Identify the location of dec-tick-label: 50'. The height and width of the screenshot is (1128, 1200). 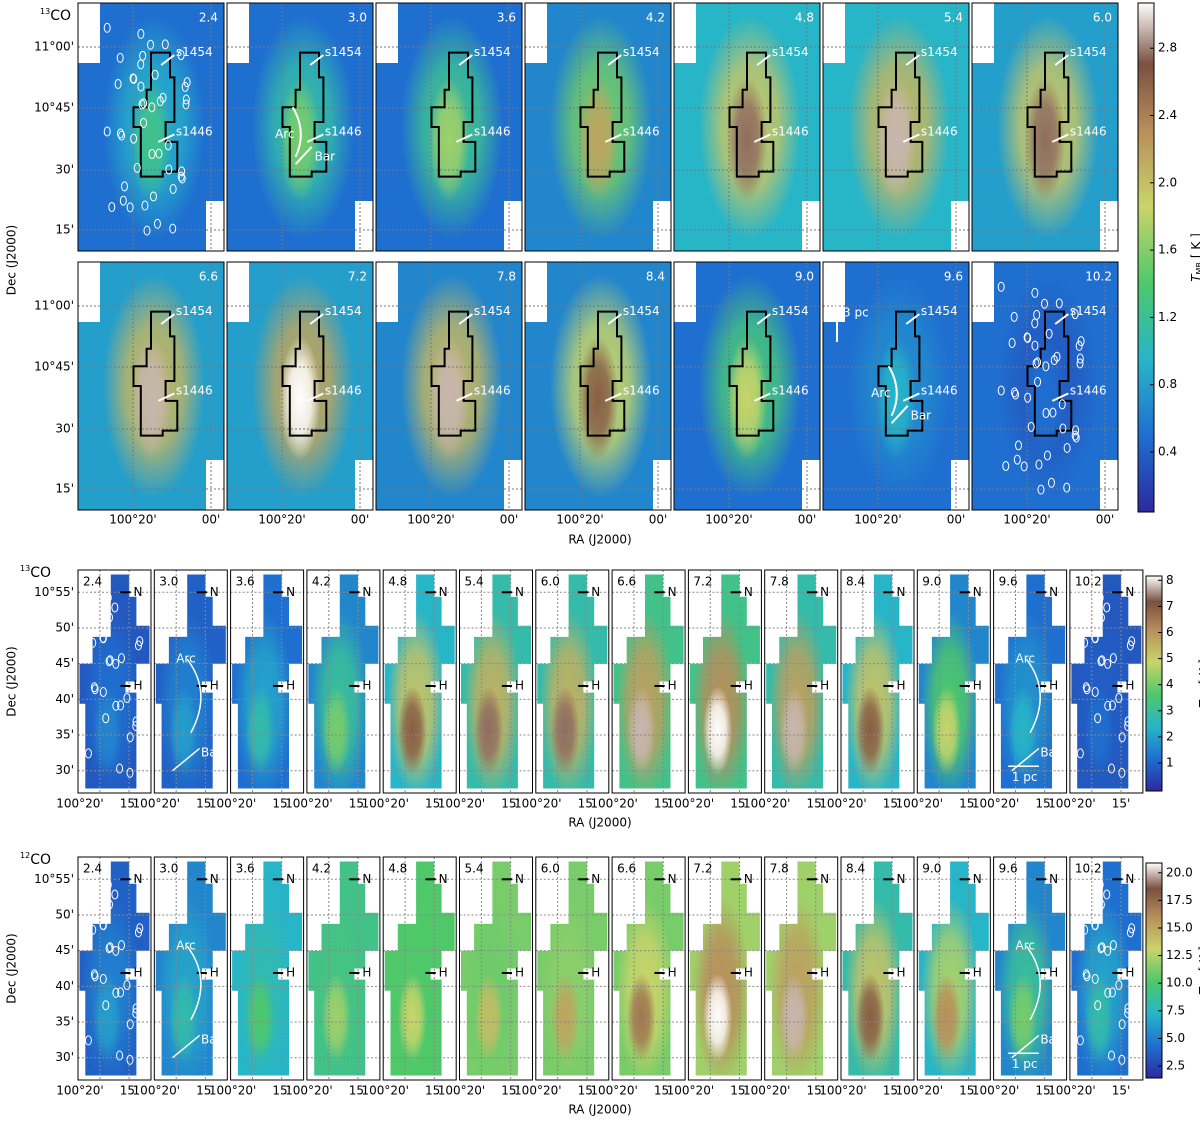
(64, 627).